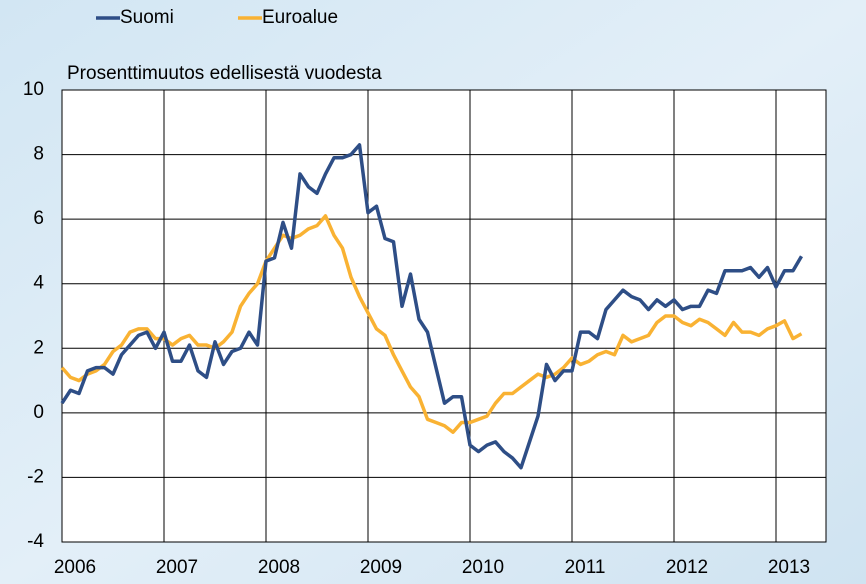 The image size is (866, 584). I want to click on y-tick-label: 10, so click(33, 89).